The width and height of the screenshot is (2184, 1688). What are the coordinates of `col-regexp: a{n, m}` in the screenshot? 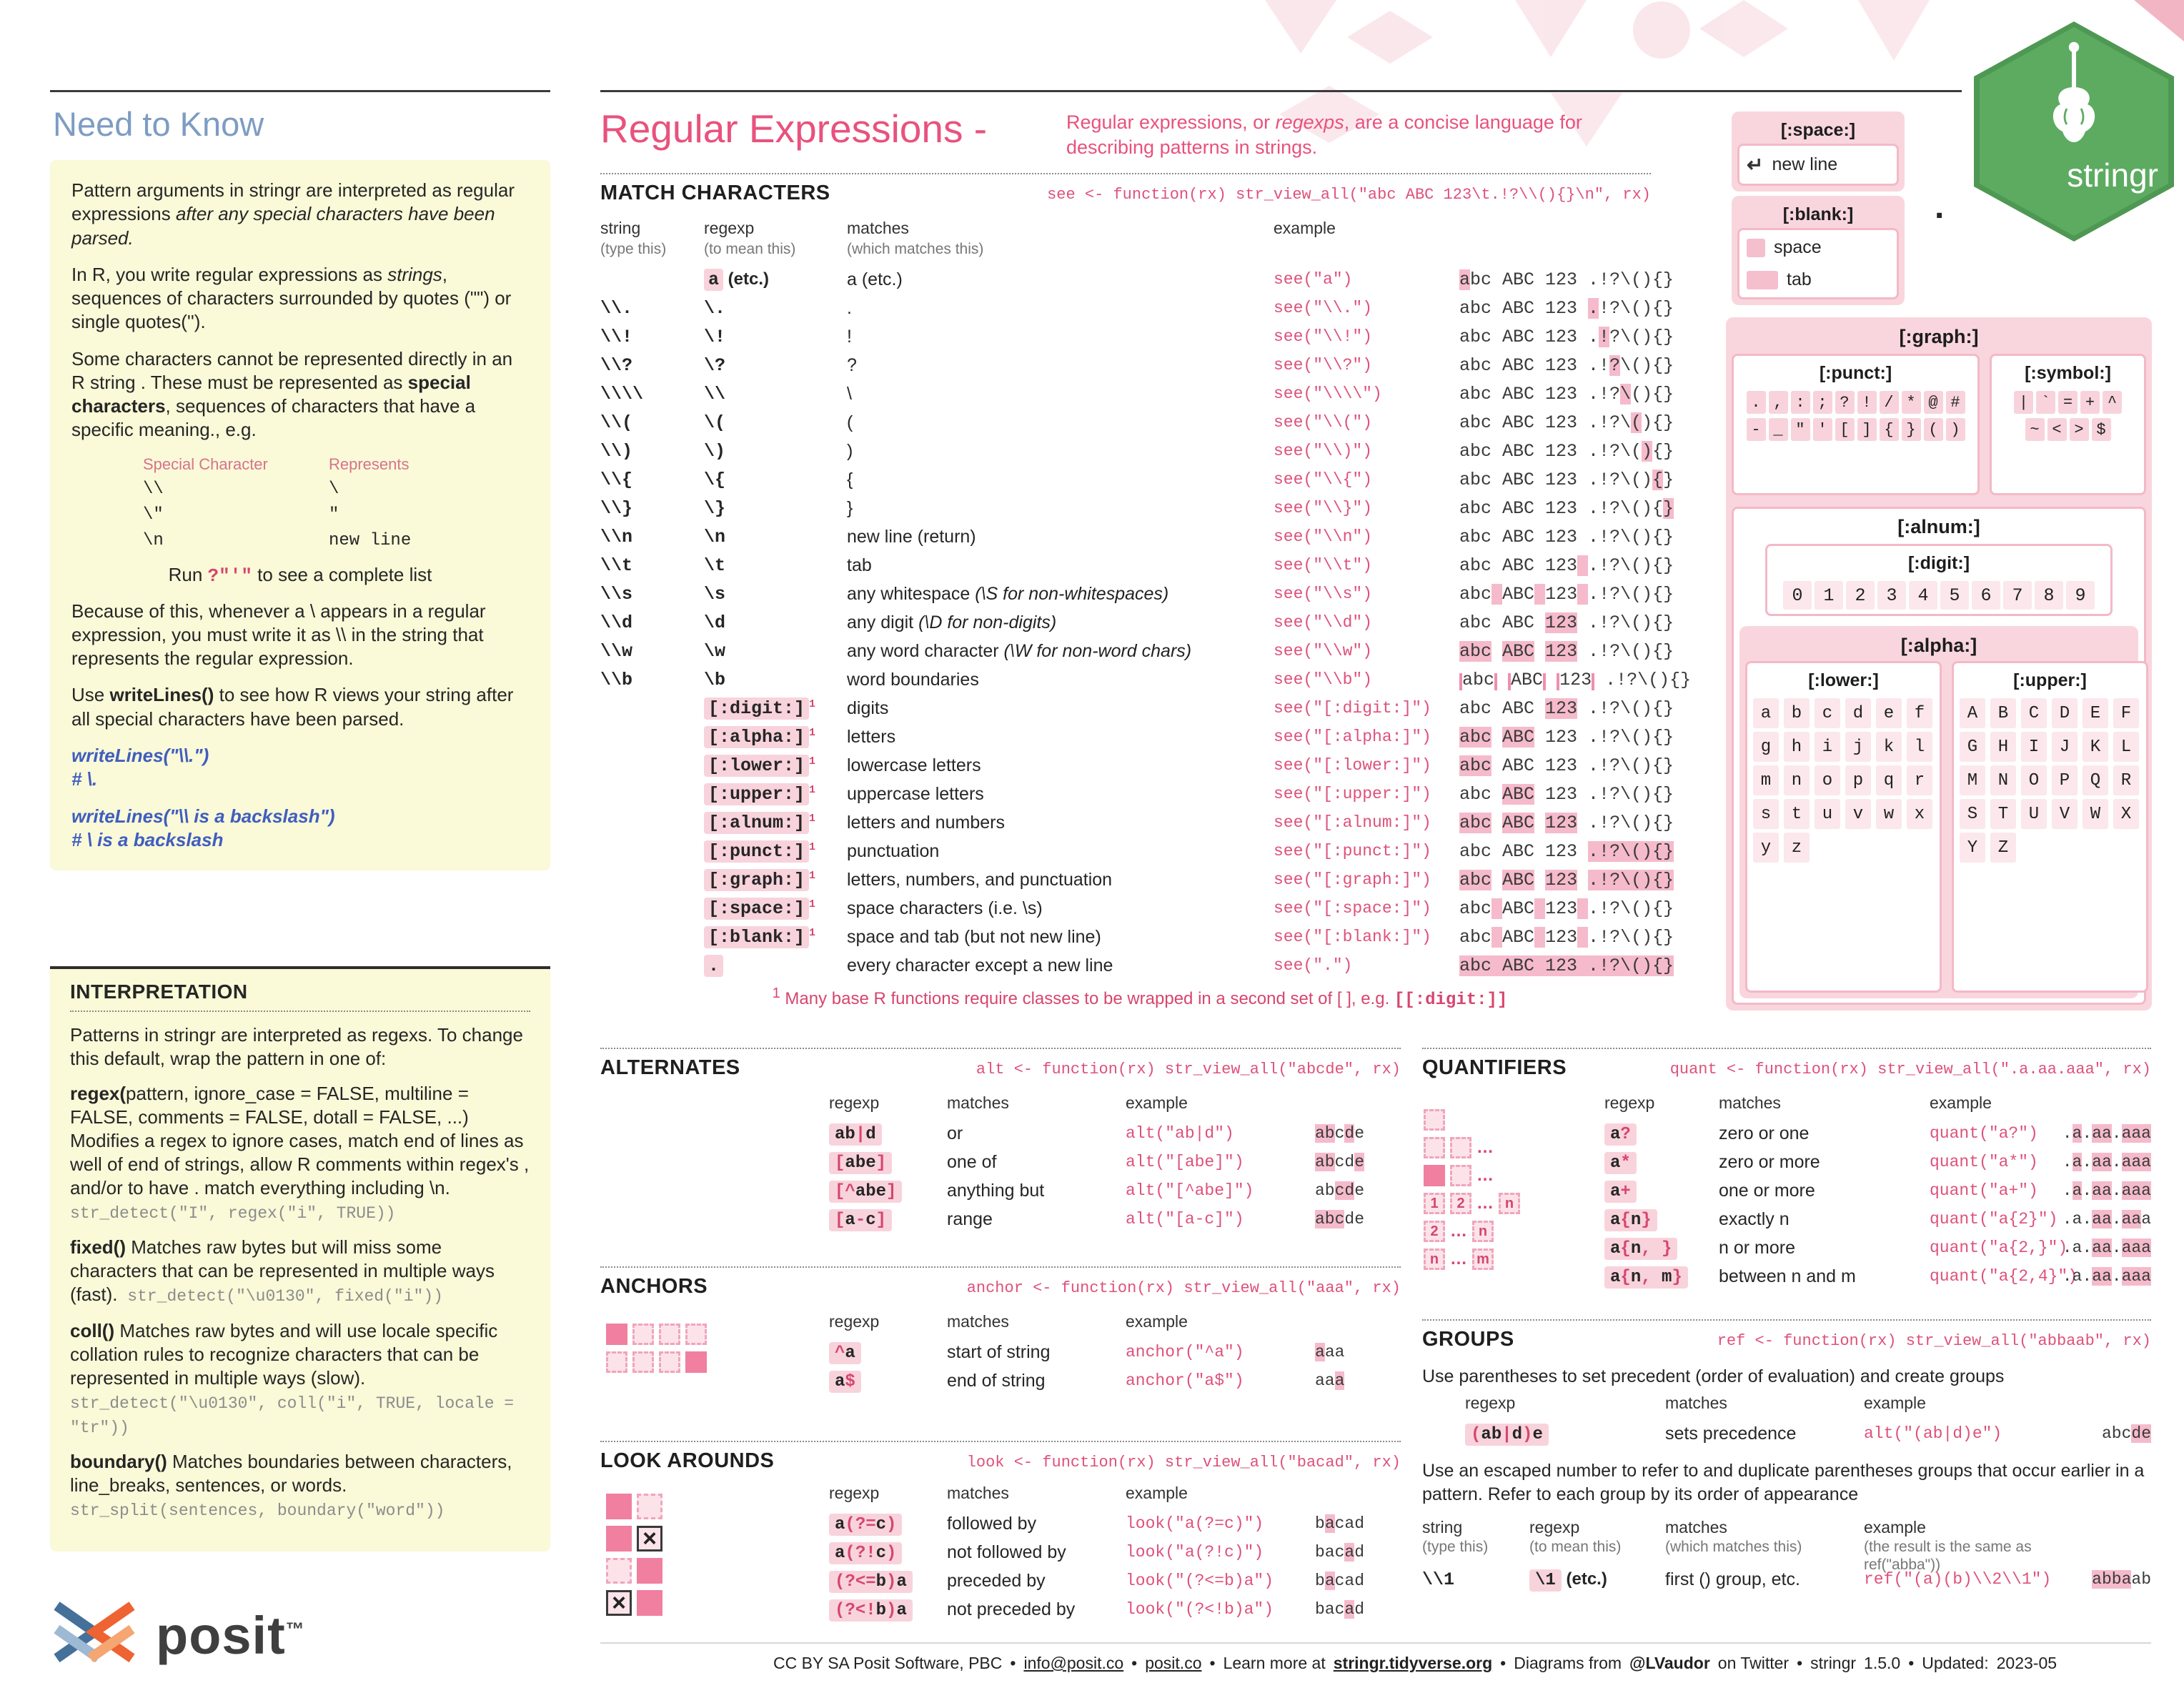 It's located at (1661, 1277).